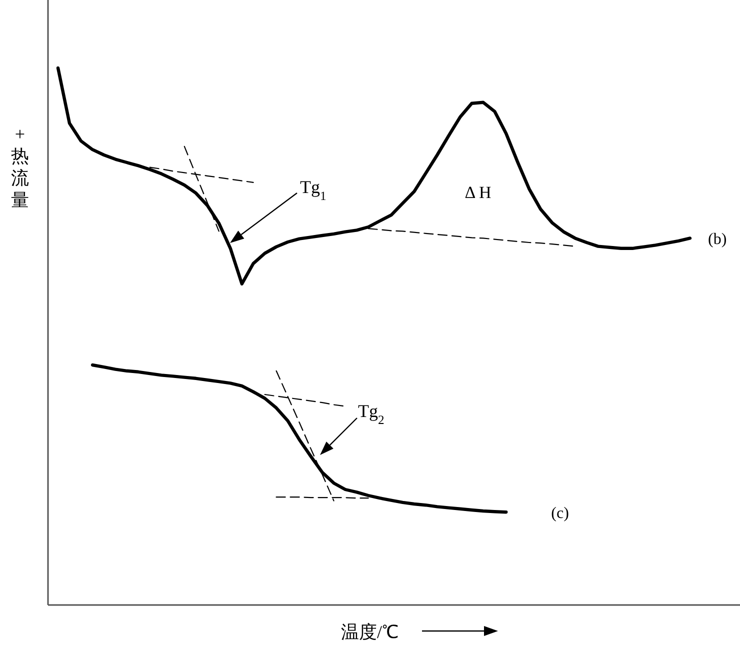 The width and height of the screenshot is (740, 646). Describe the element at coordinates (20, 167) in the screenshot. I see `y-axis-title: +热流量` at that location.